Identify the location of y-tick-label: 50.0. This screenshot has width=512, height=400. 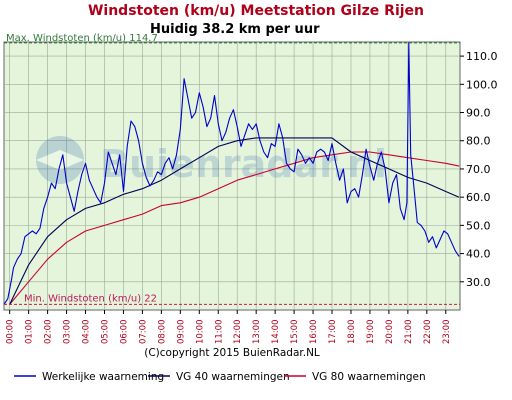
(478, 225).